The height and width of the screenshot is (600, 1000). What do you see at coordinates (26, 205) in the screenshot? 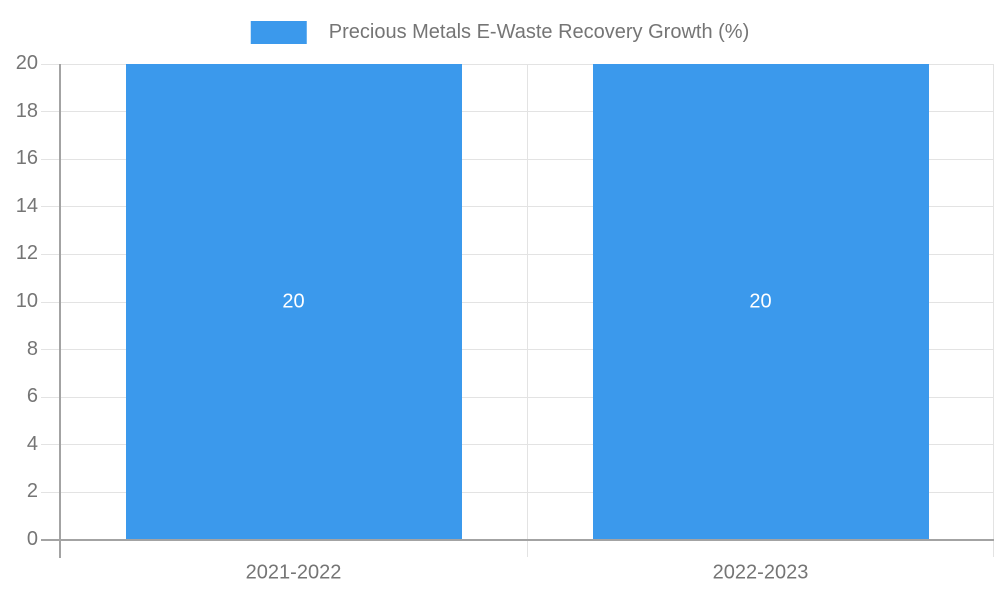
I see `y-axis-tick-label: 14` at bounding box center [26, 205].